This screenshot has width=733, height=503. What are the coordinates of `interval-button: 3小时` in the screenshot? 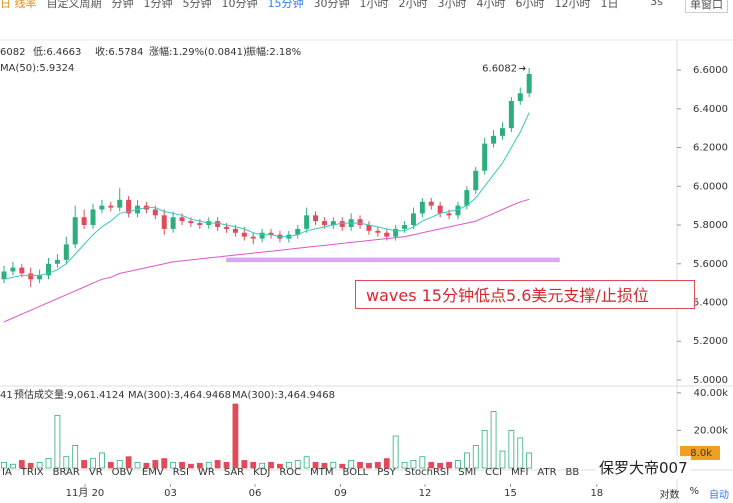 It's located at (452, 5).